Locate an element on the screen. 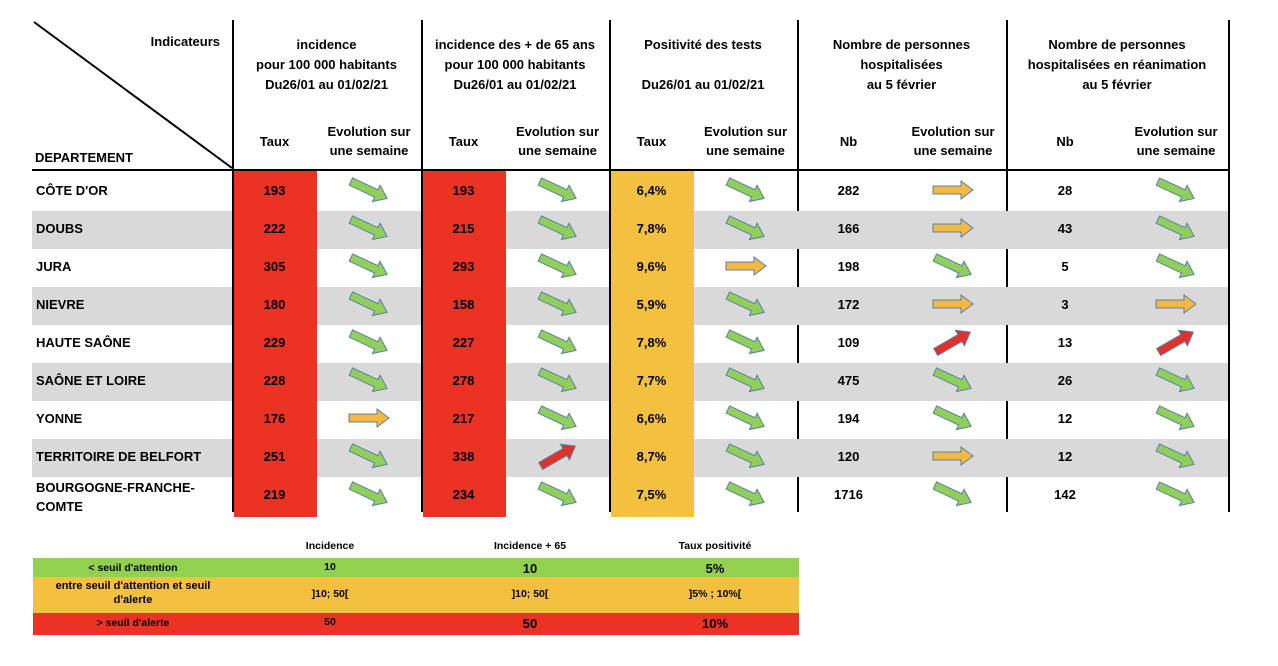 The image size is (1278, 666). inc-value: 251 is located at coordinates (274, 456).